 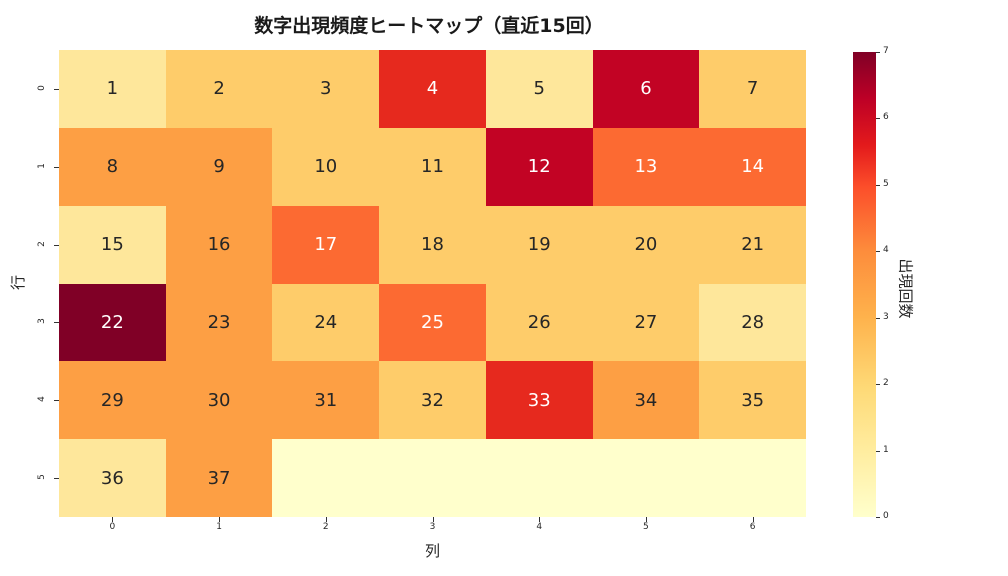 What do you see at coordinates (219, 478) in the screenshot?
I see `heatmap-cell: 37` at bounding box center [219, 478].